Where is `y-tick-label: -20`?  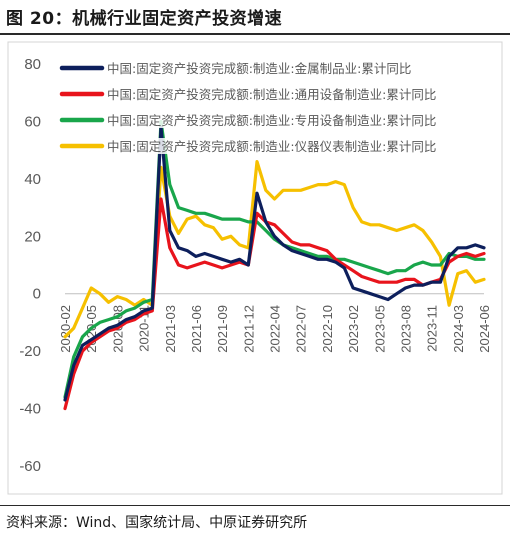
y-tick-label: -20 is located at coordinates (30, 351).